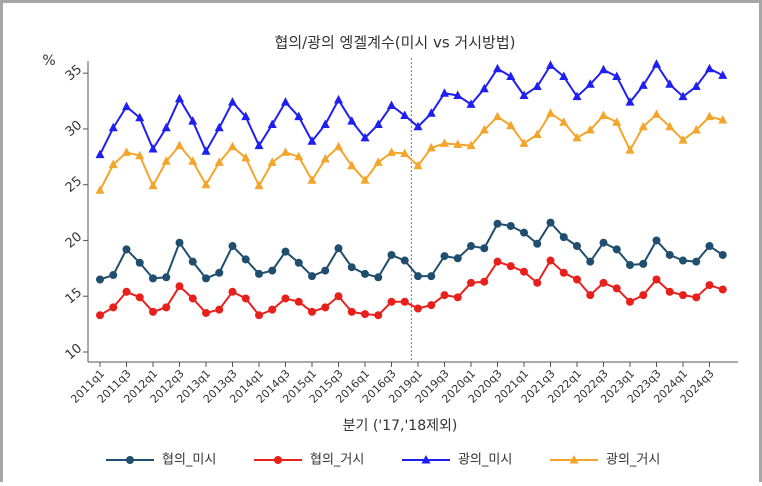 This screenshot has height=486, width=762. Describe the element at coordinates (411, 151) in the screenshot. I see `series-line` at that location.